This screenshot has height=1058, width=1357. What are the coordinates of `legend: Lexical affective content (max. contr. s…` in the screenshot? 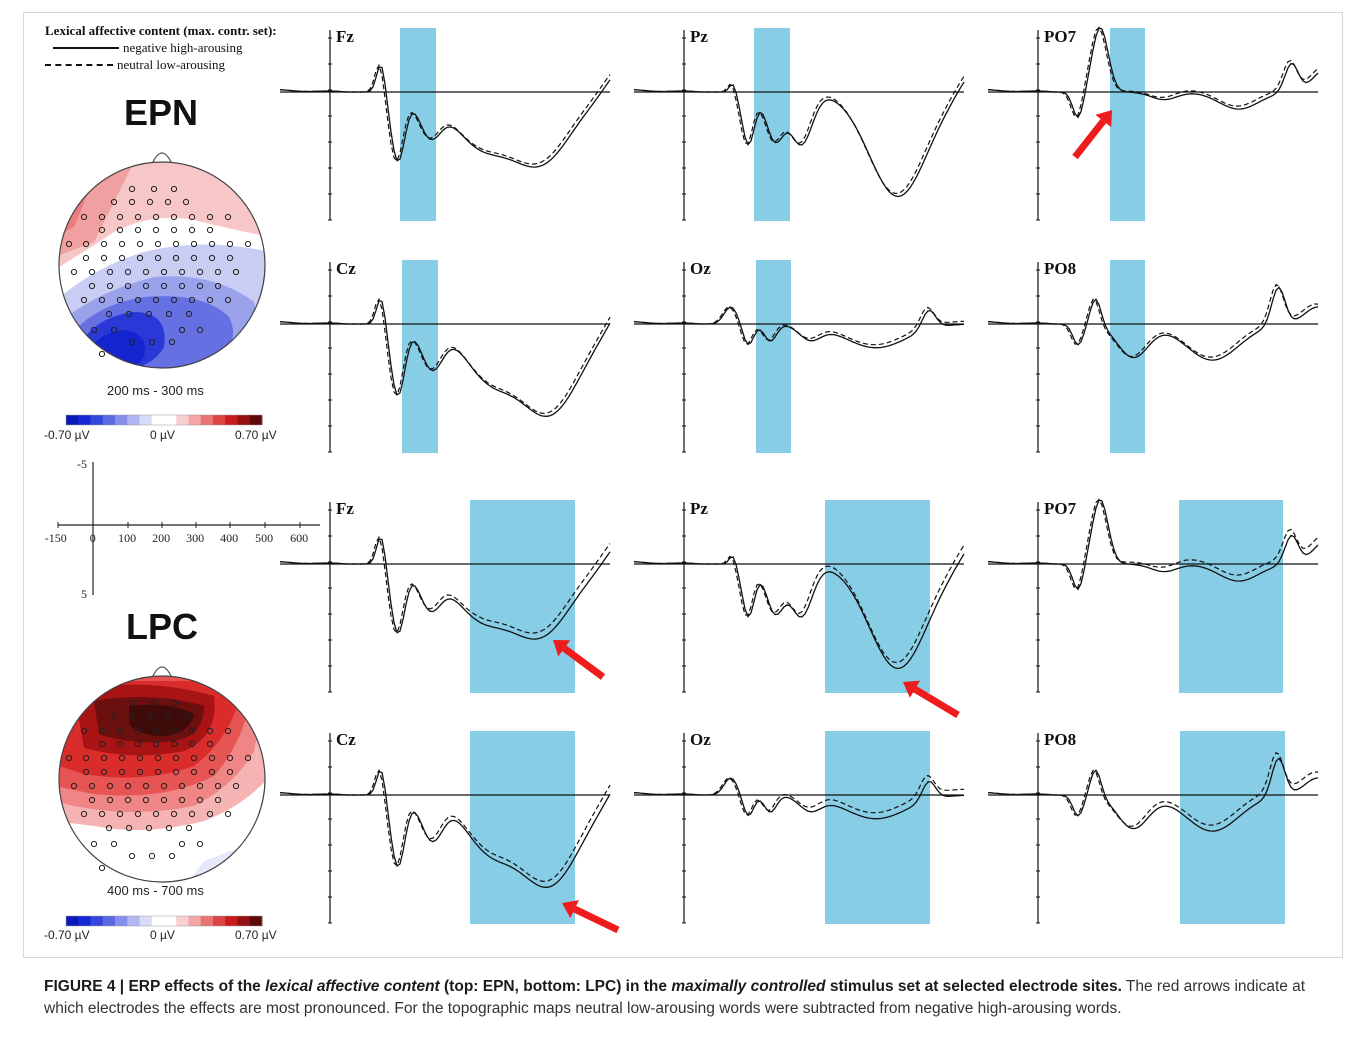 It's located at (161, 47).